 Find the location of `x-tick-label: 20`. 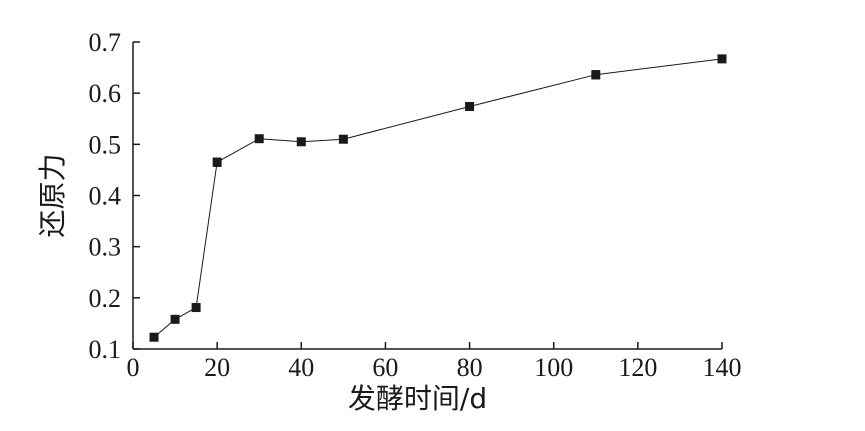

x-tick-label: 20 is located at coordinates (217, 367).